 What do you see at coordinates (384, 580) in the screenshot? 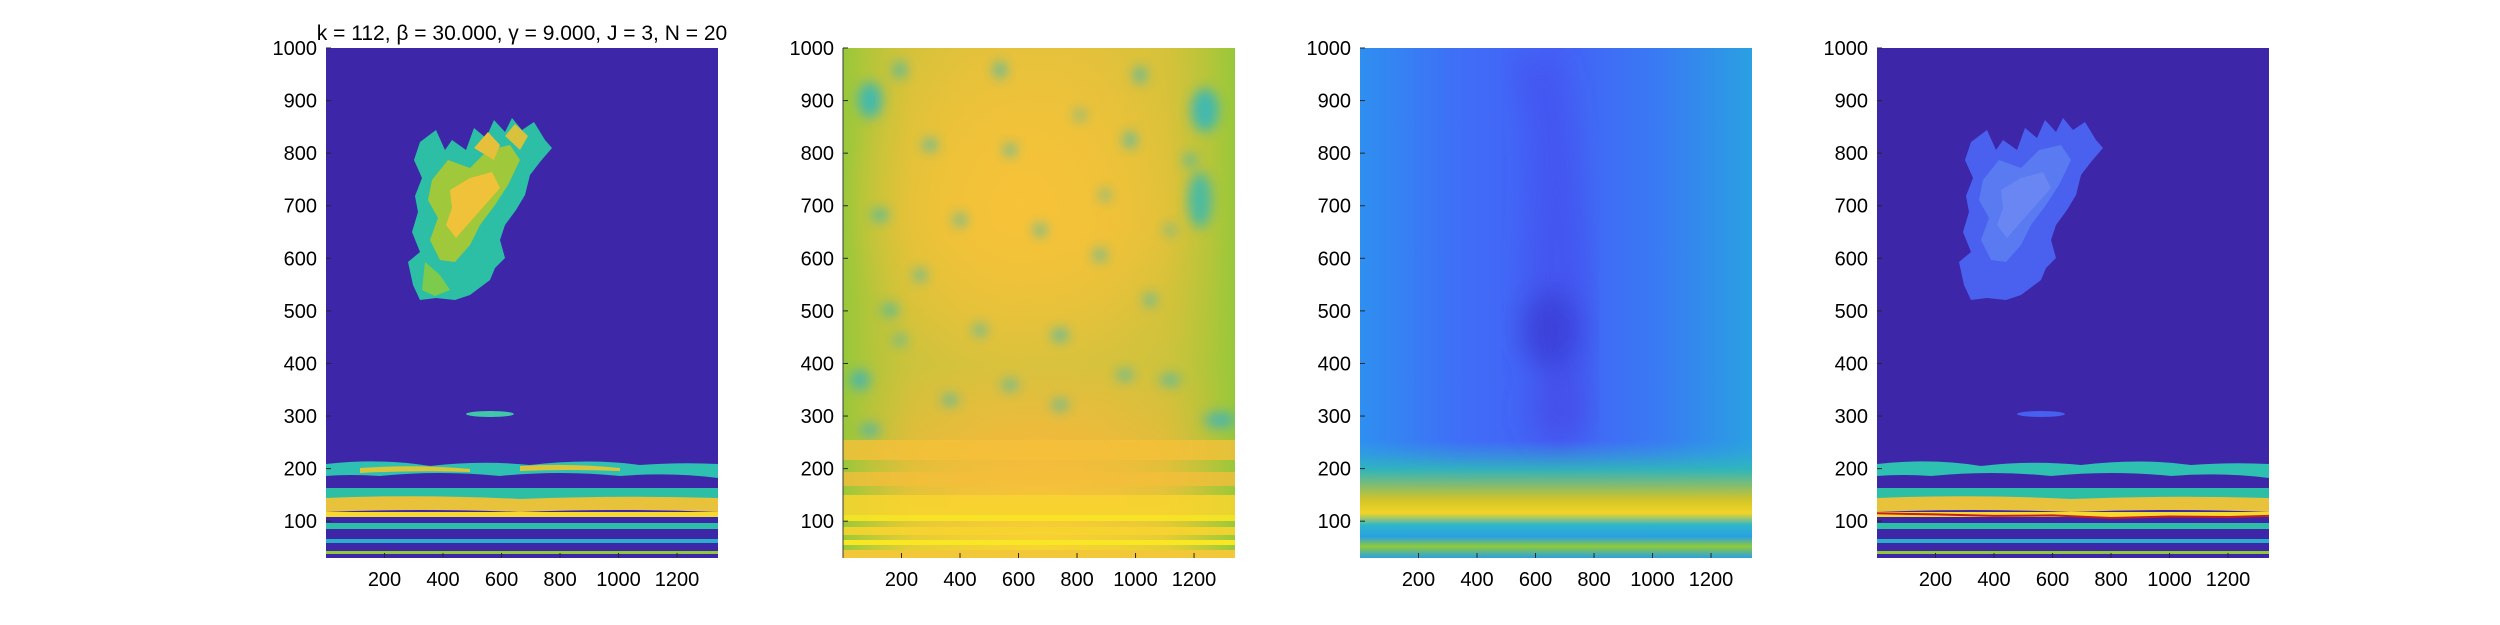
I see `panel-1-xtick-label: 200` at bounding box center [384, 580].